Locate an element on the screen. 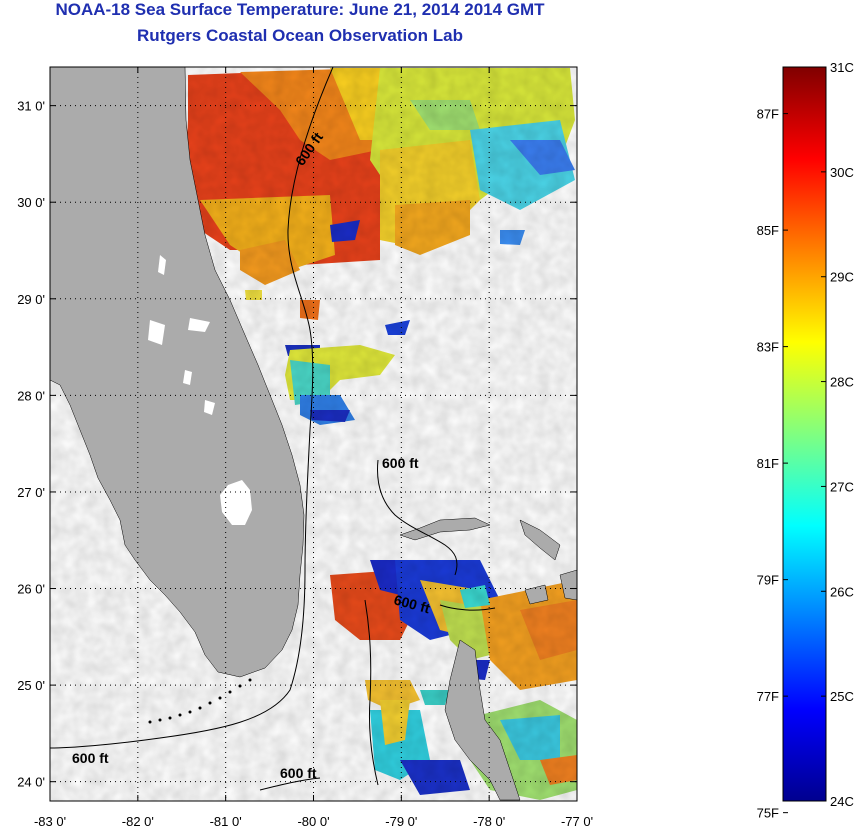  lon-tick-label: -81 0' is located at coordinates (226, 821).